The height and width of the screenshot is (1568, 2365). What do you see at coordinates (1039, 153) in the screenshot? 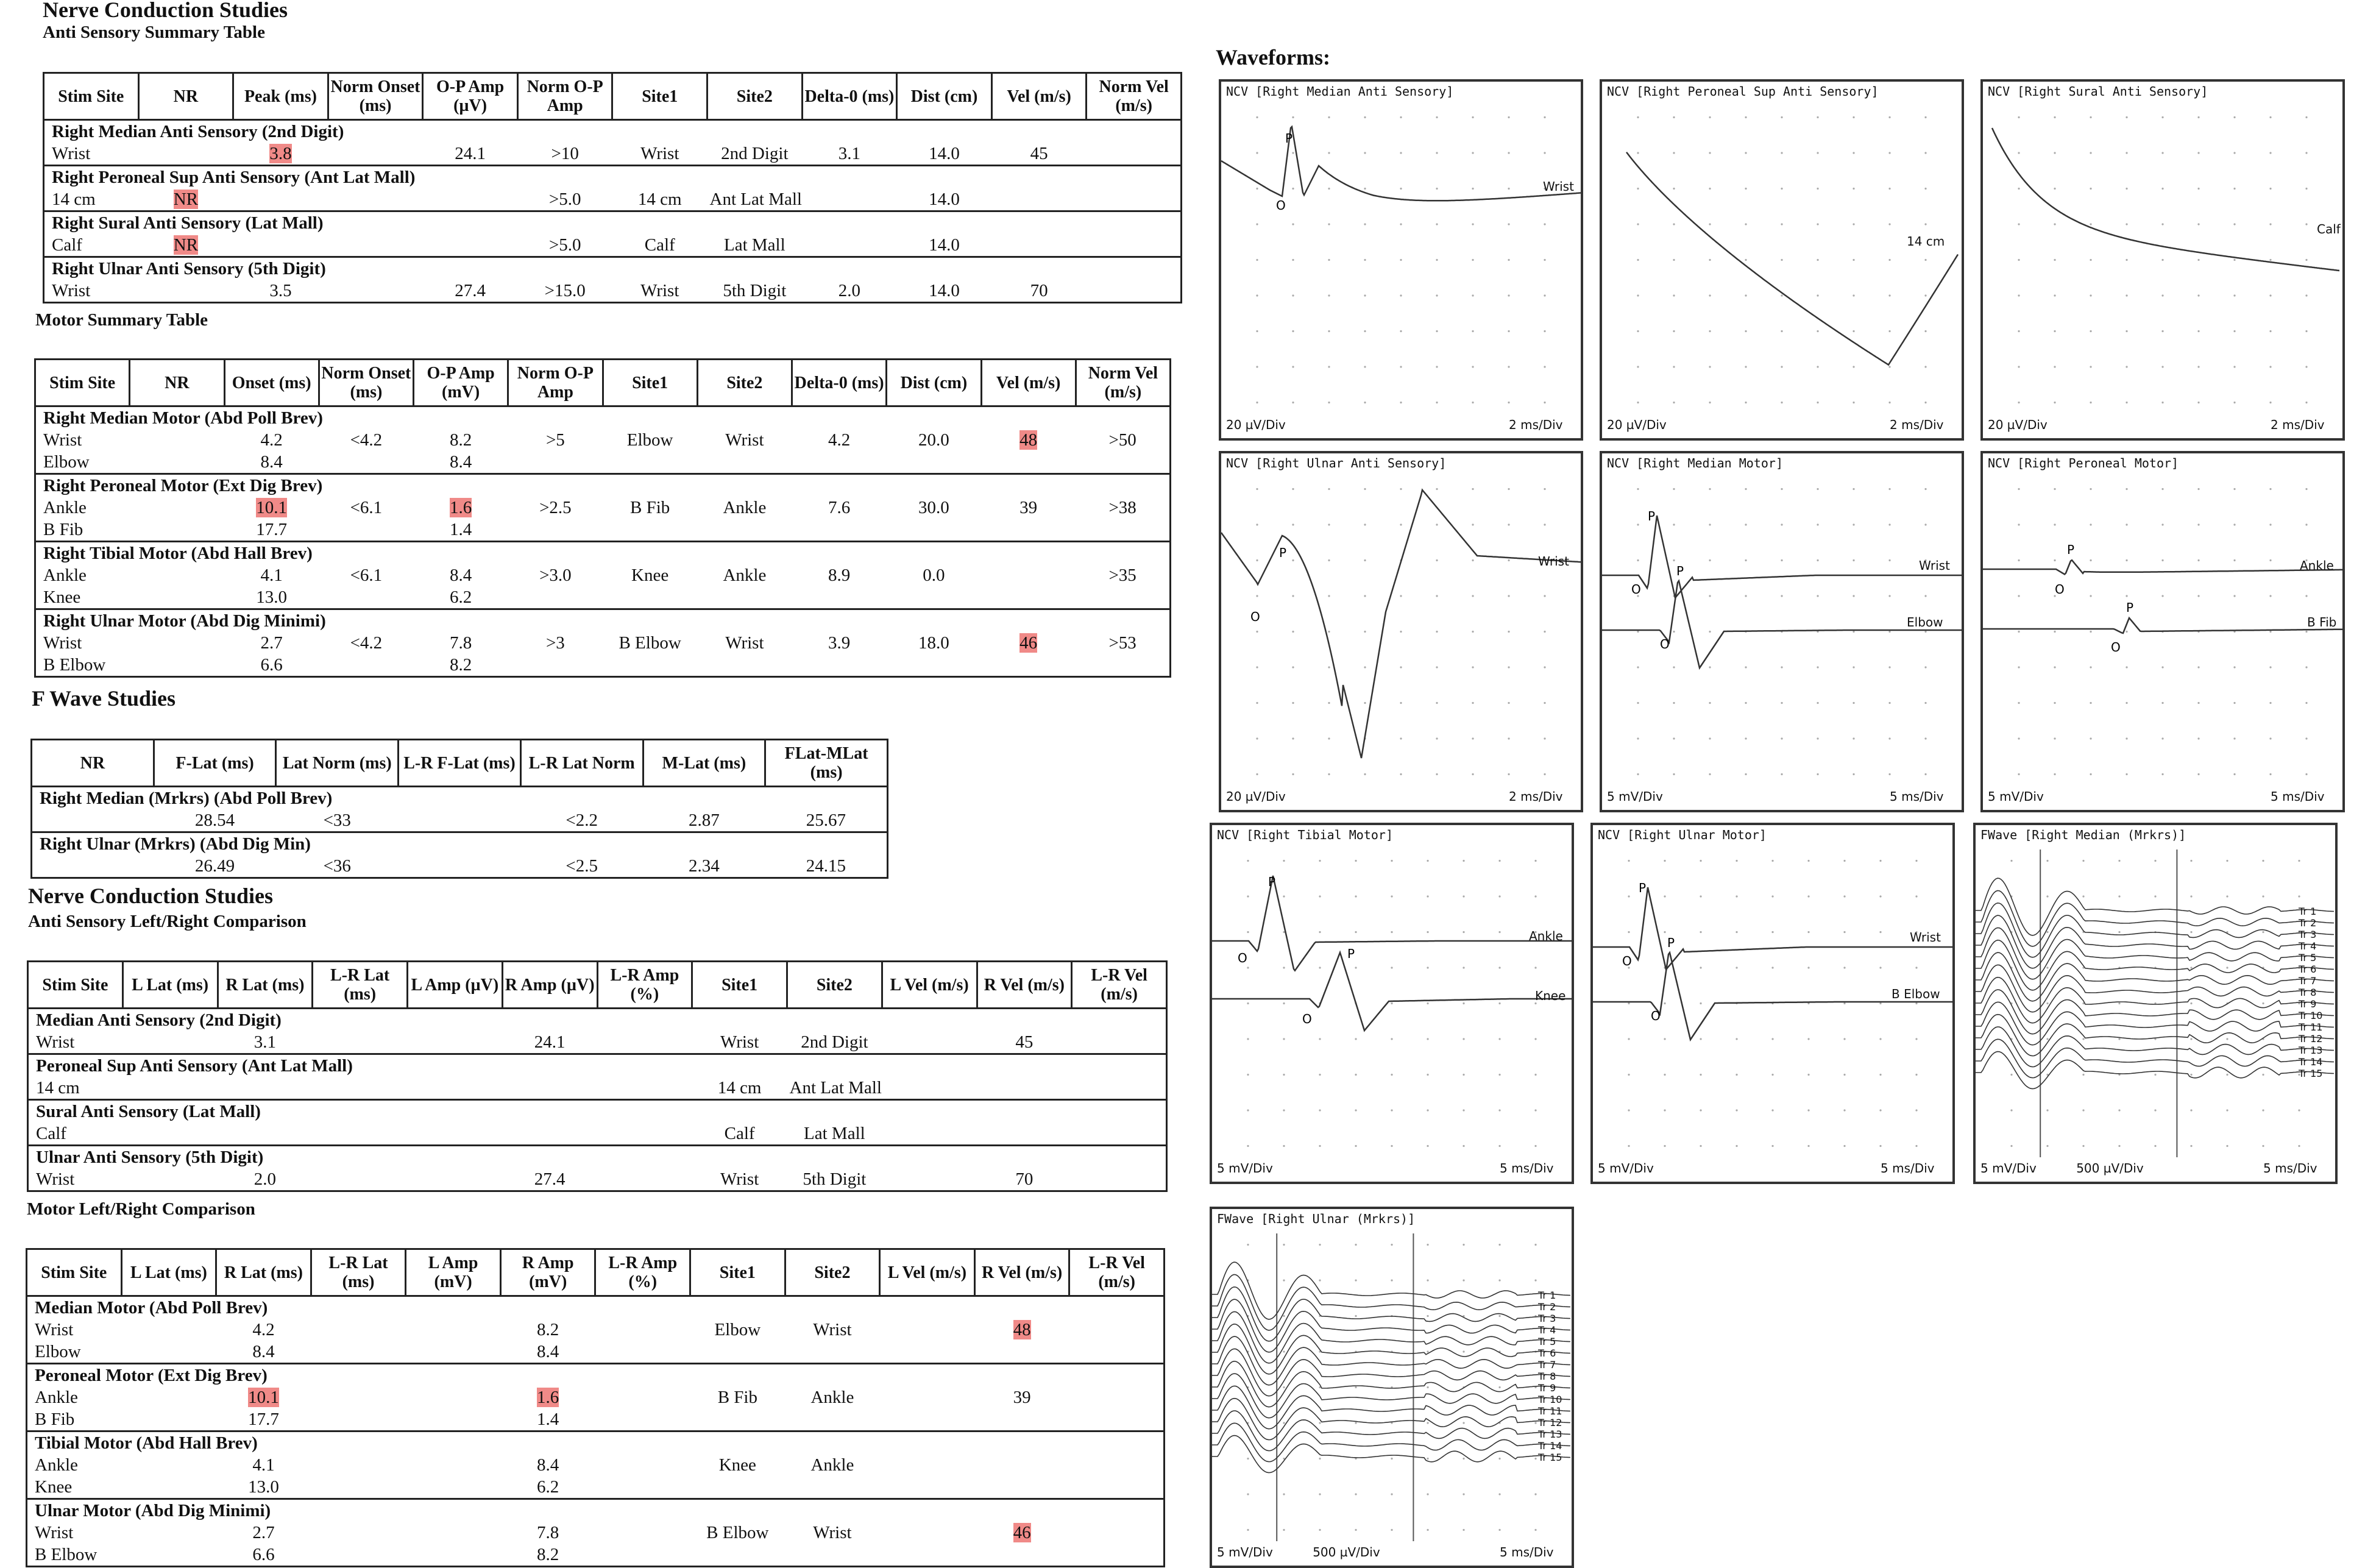
I see `table-cell: 45` at bounding box center [1039, 153].